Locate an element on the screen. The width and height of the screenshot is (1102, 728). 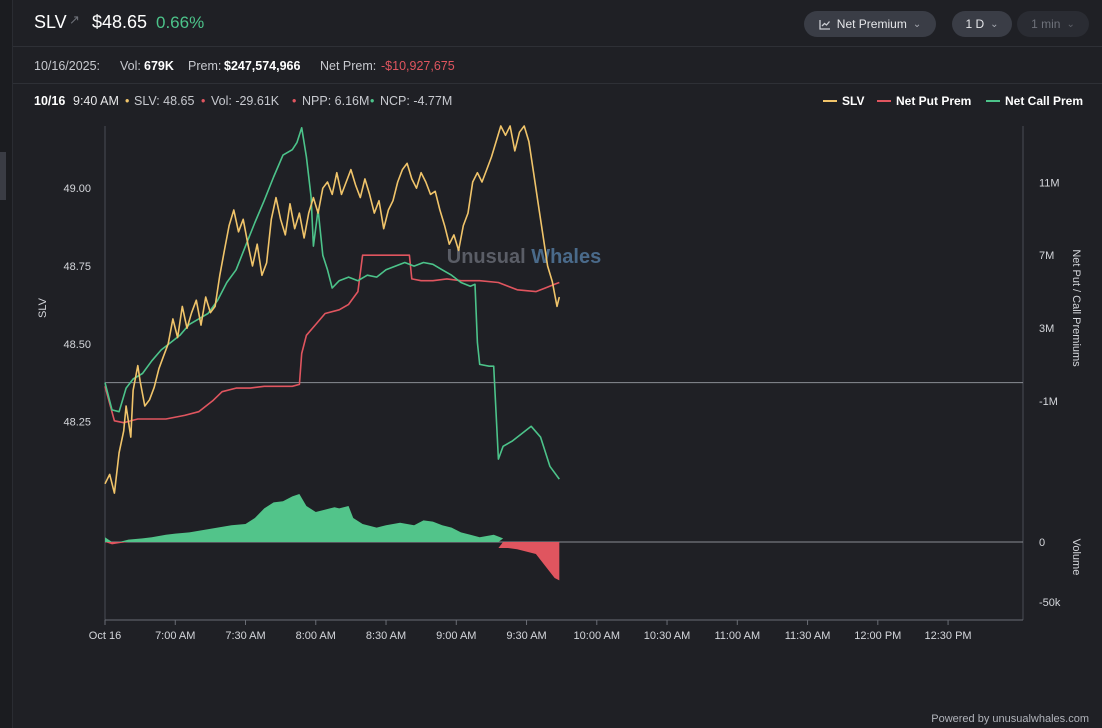
x-tick-label: 7:00 AM is located at coordinates (175, 636).